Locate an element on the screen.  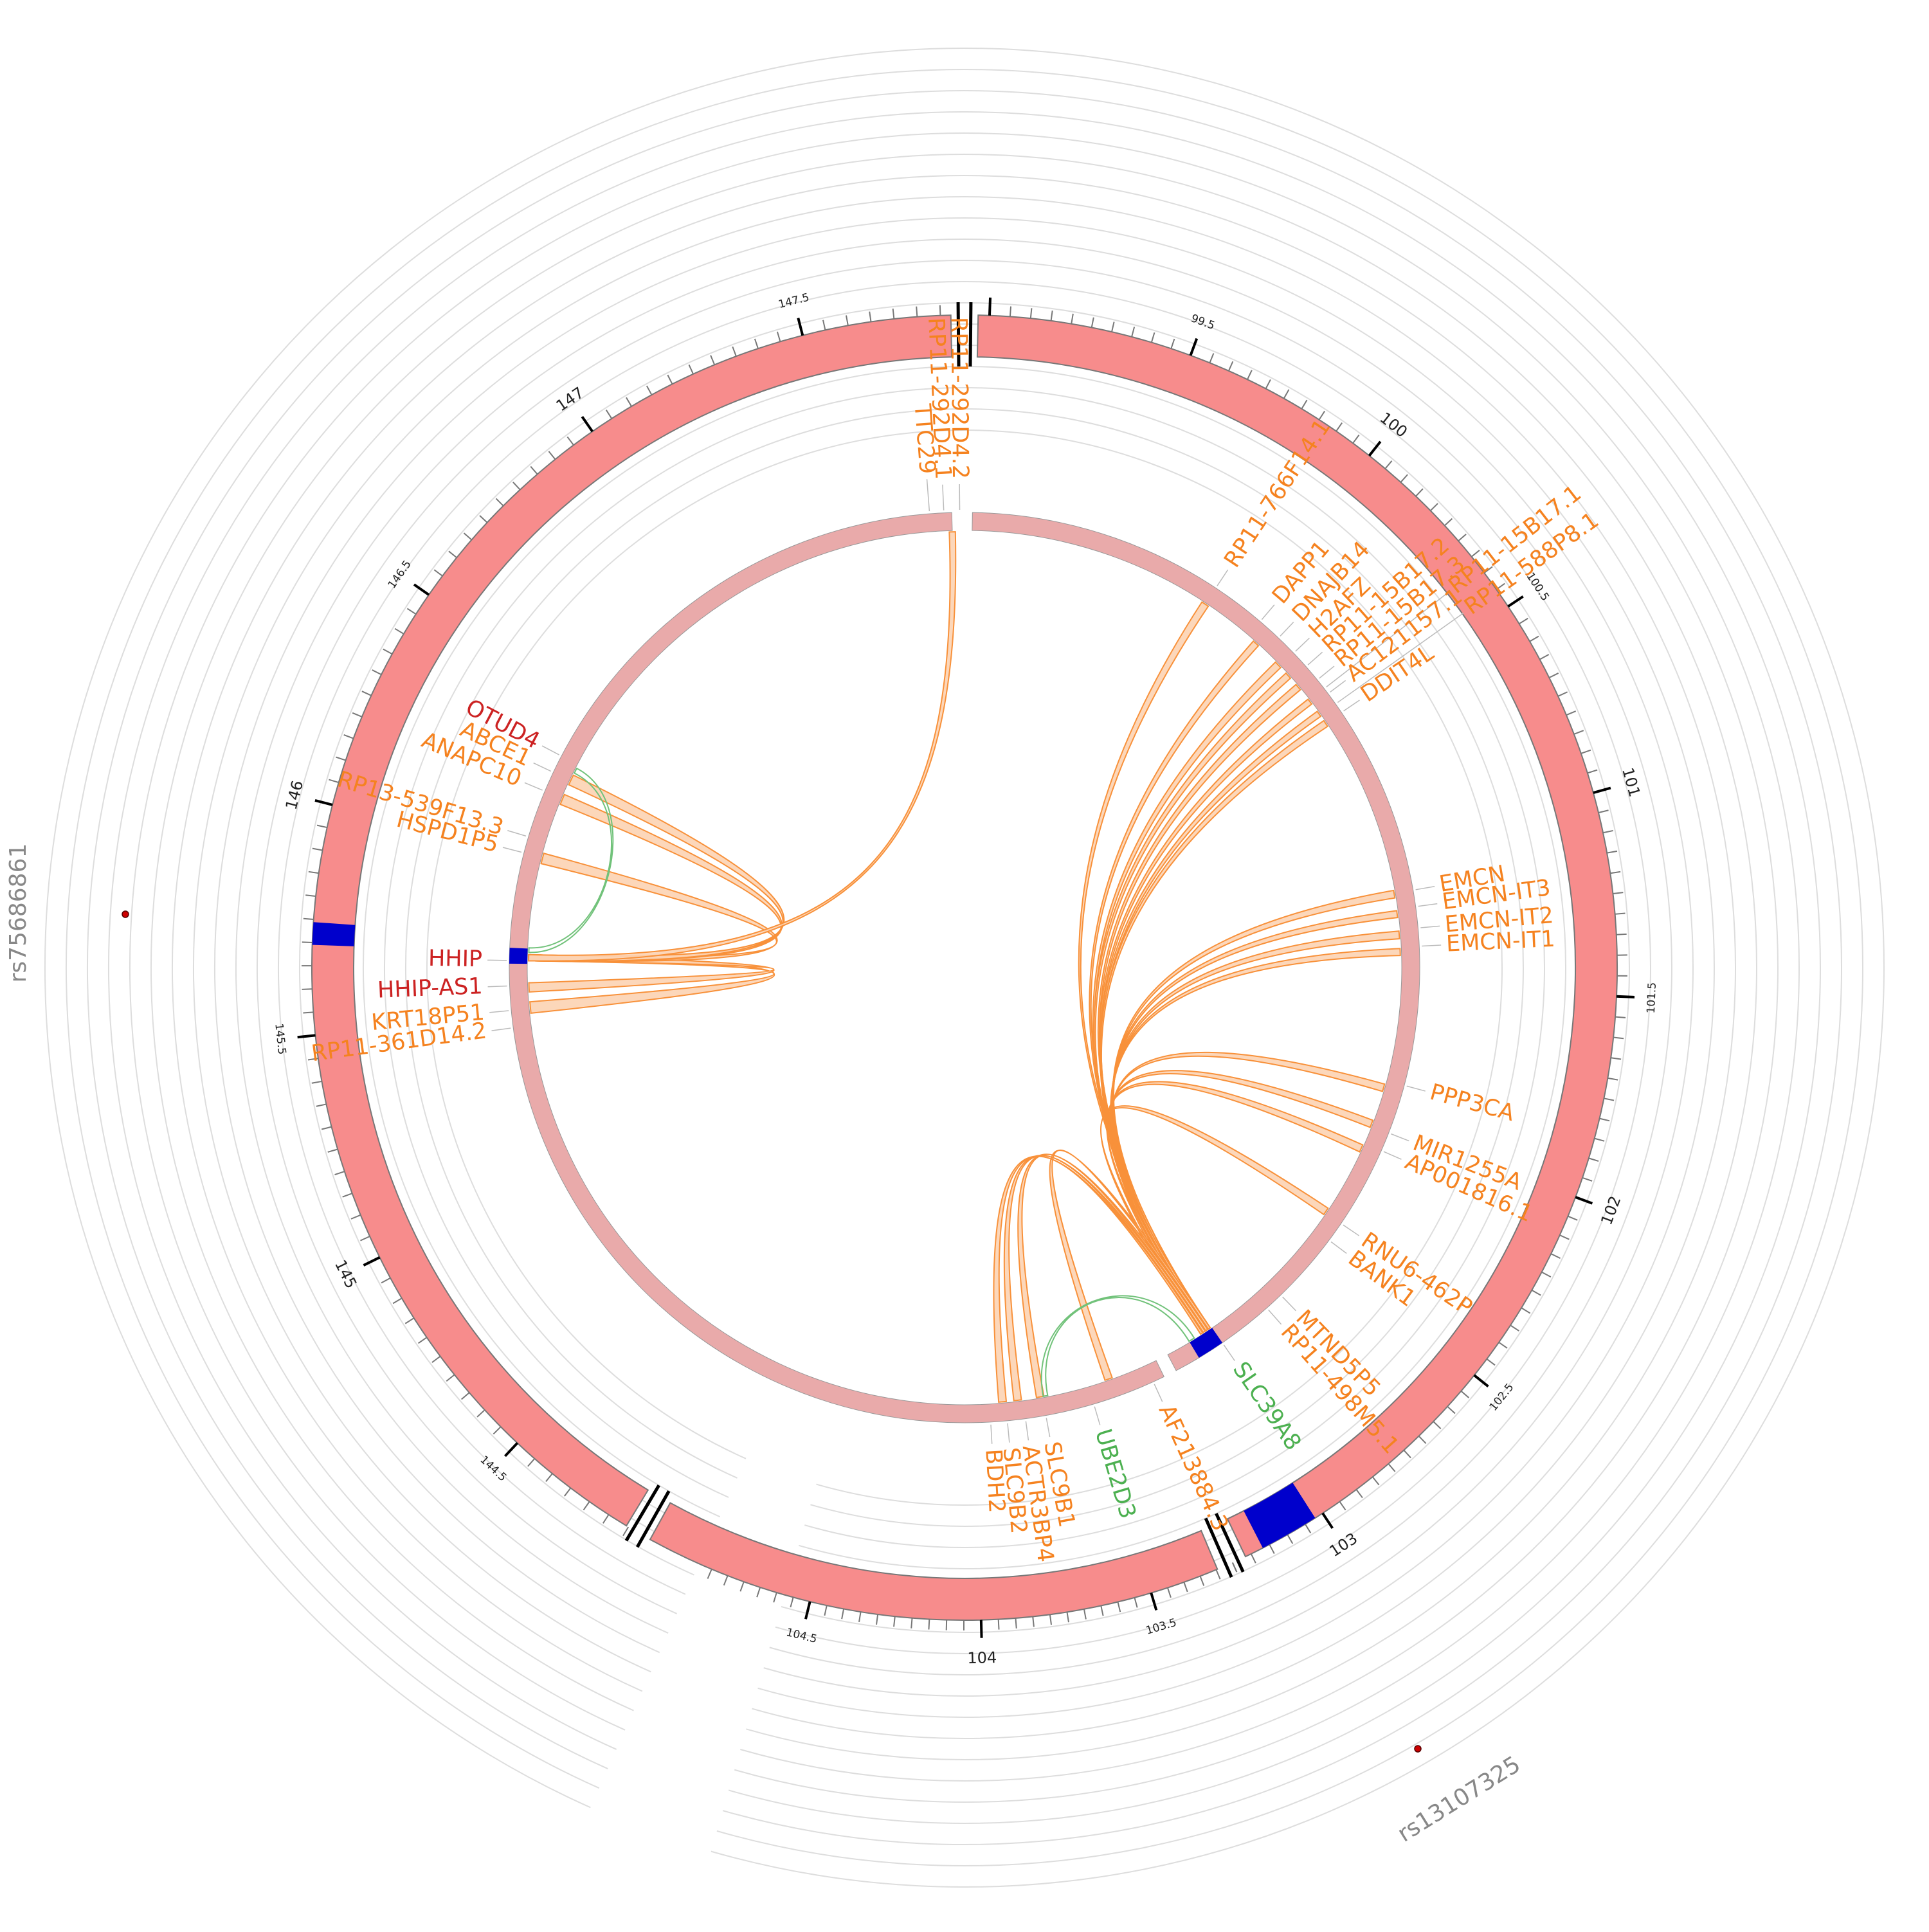
outer-band-segment is located at coordinates (933, 1561).